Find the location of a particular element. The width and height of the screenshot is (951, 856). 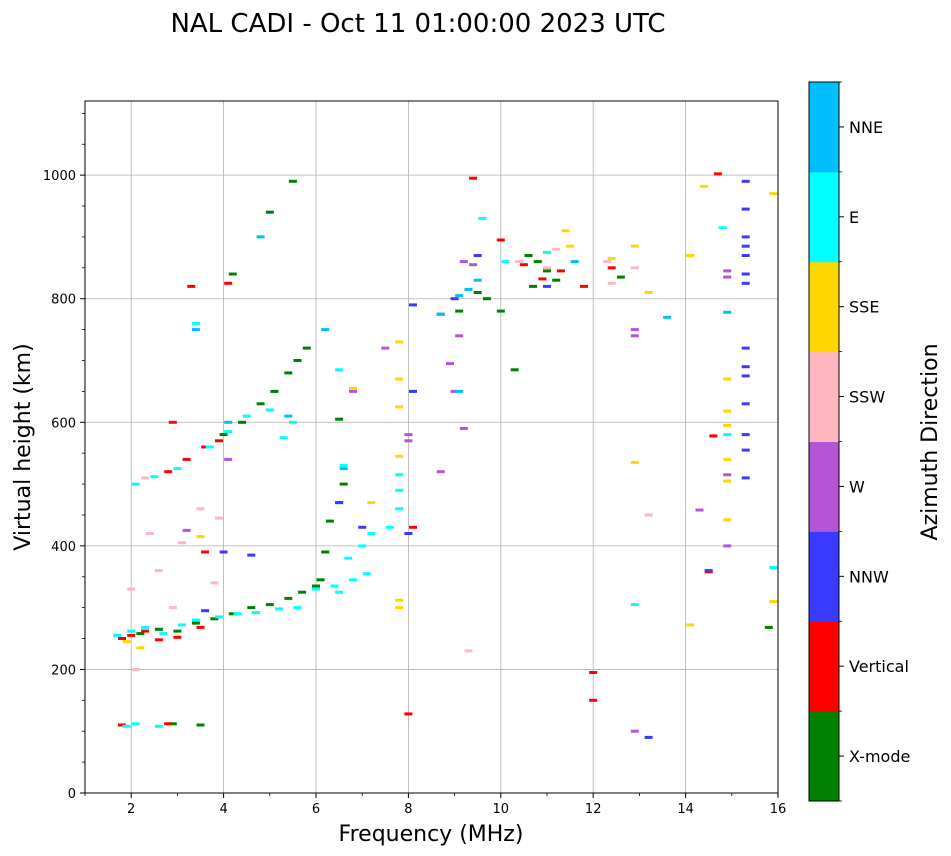

colorbar-tick-label: SSE is located at coordinates (864, 307).